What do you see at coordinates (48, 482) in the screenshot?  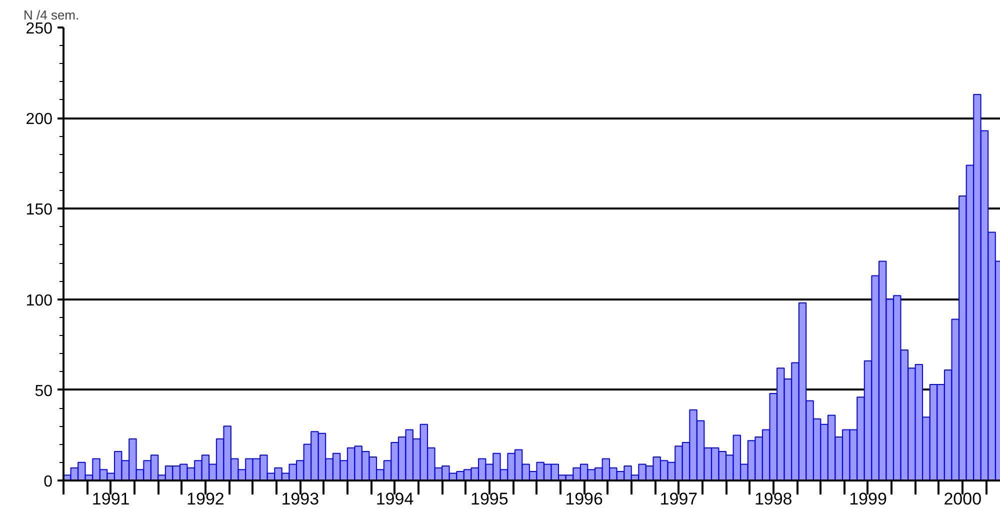 I see `y-tick-label: 0` at bounding box center [48, 482].